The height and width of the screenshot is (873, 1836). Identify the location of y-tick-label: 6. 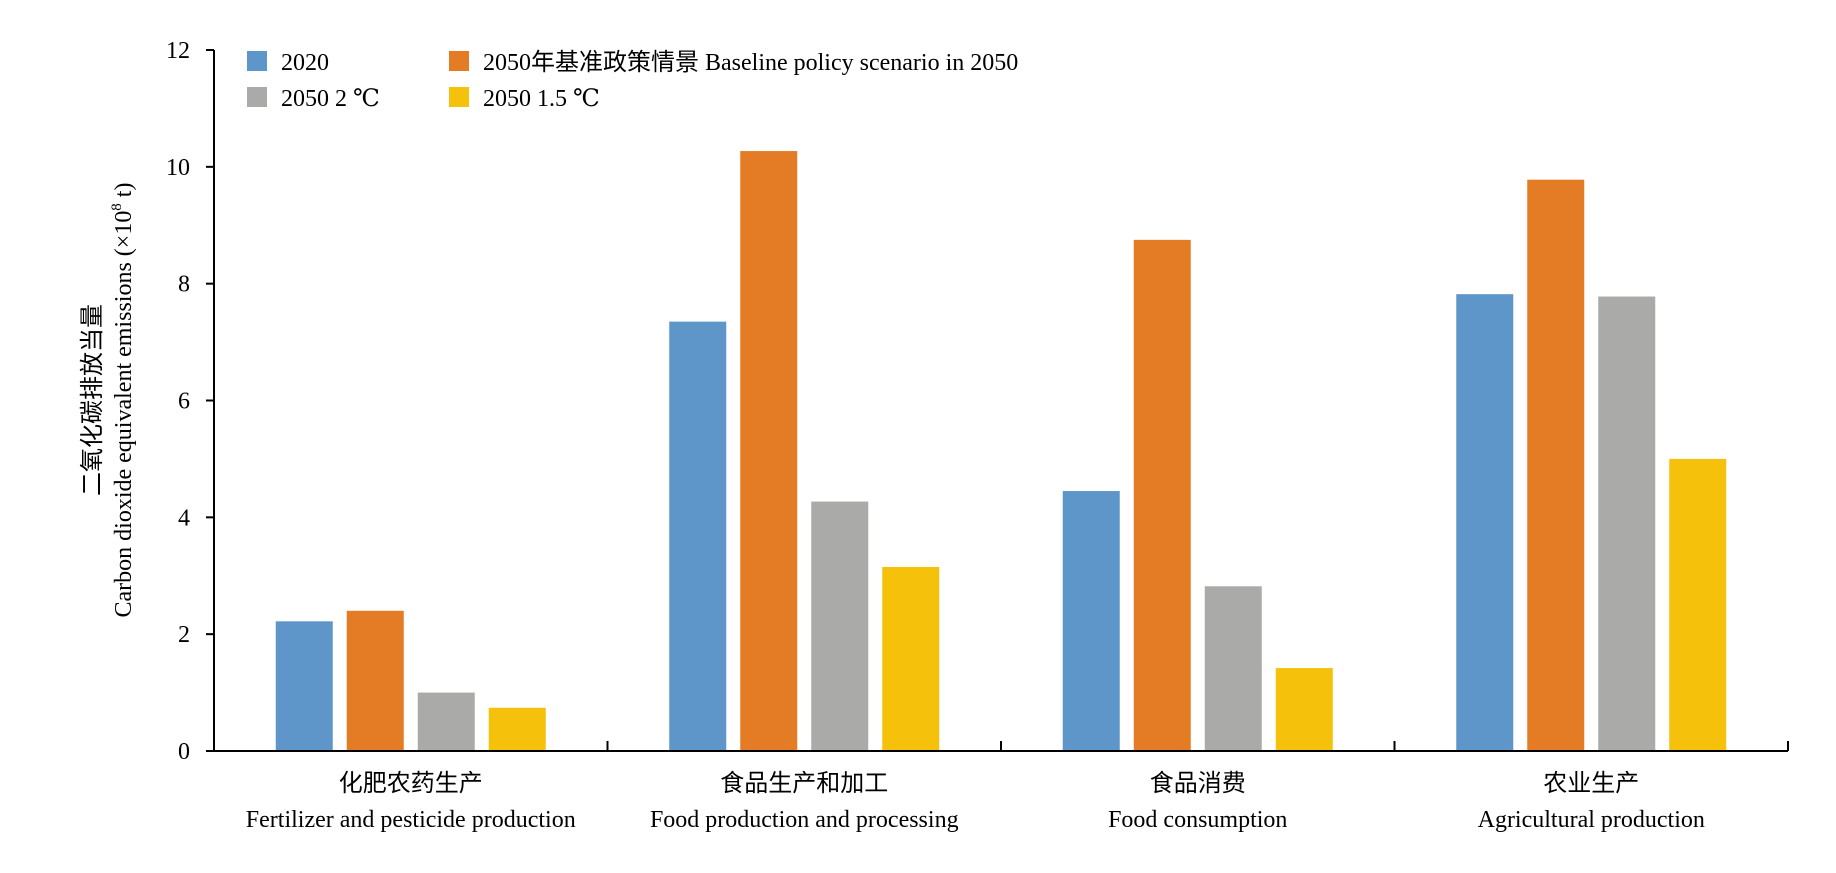
(184, 402).